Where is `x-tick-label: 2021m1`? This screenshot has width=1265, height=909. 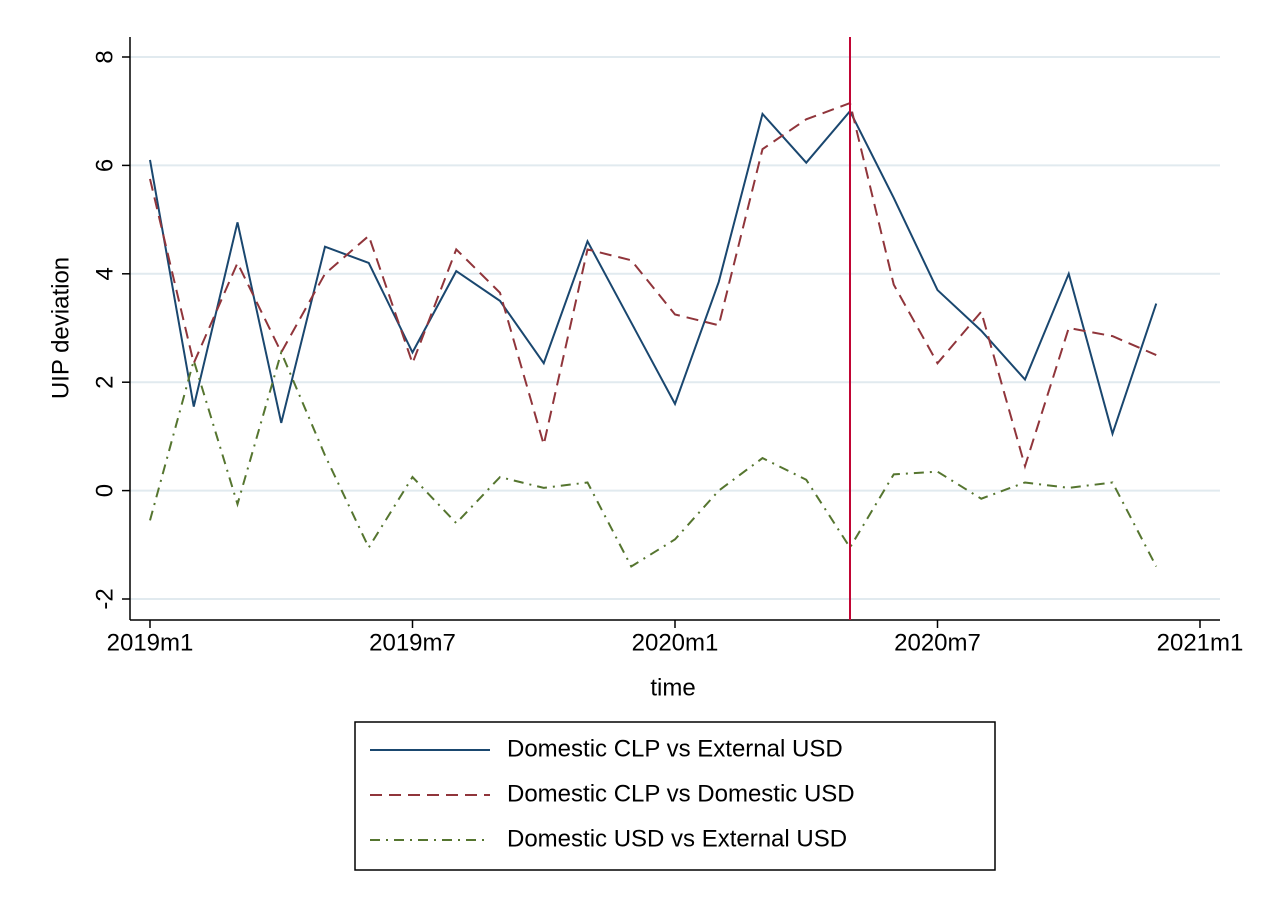 x-tick-label: 2021m1 is located at coordinates (1200, 642).